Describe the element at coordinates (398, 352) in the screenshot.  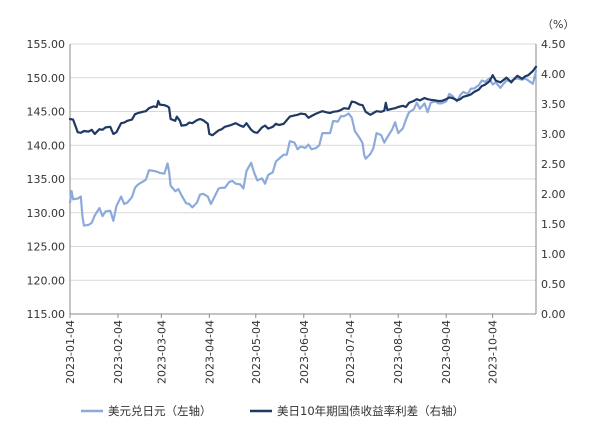
I see `x-tick-label: 2023-08-04` at that location.